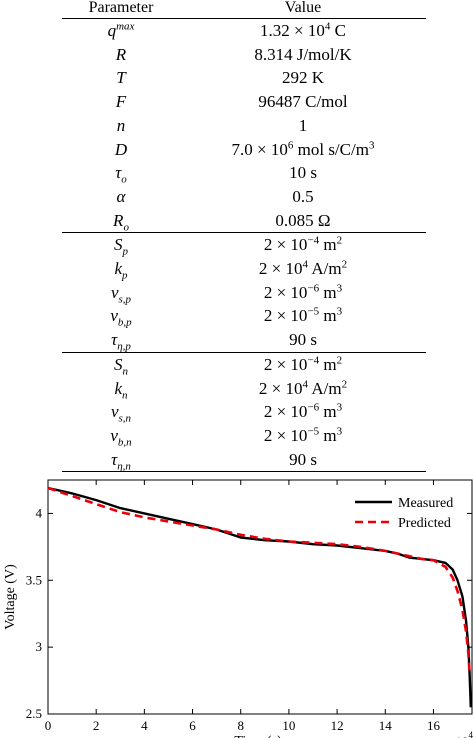  What do you see at coordinates (244, 197) in the screenshot?
I see `table-row: α 0.5` at bounding box center [244, 197].